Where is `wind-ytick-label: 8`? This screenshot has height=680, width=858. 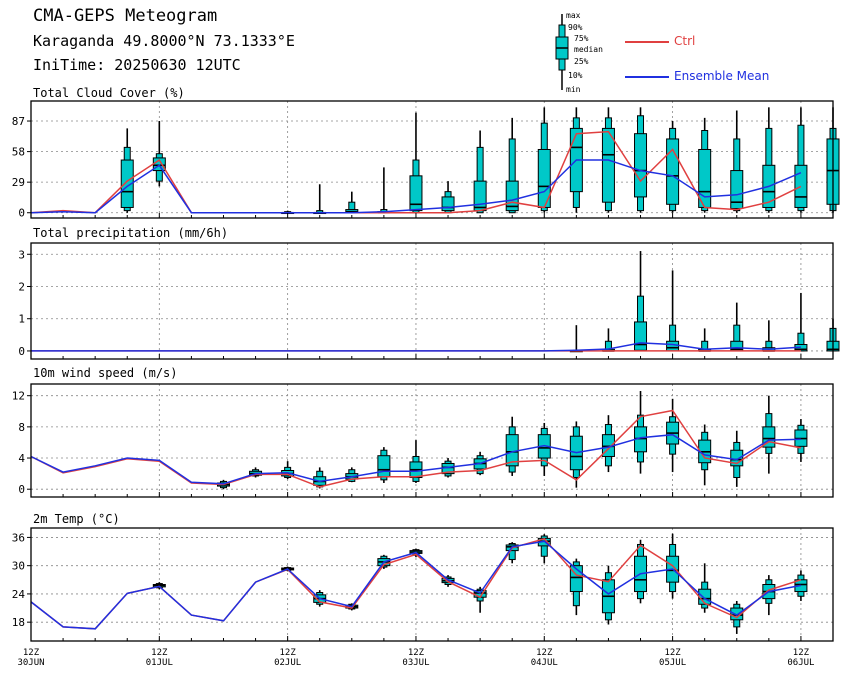 wind-ytick-label: 8 is located at coordinates (21, 427).